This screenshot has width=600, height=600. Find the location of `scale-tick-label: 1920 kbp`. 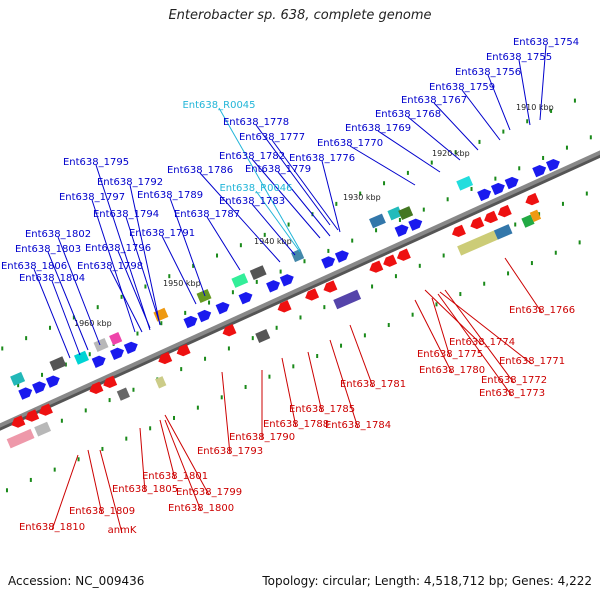

scale-tick-label: 1920 kbp is located at coordinates (451, 153).